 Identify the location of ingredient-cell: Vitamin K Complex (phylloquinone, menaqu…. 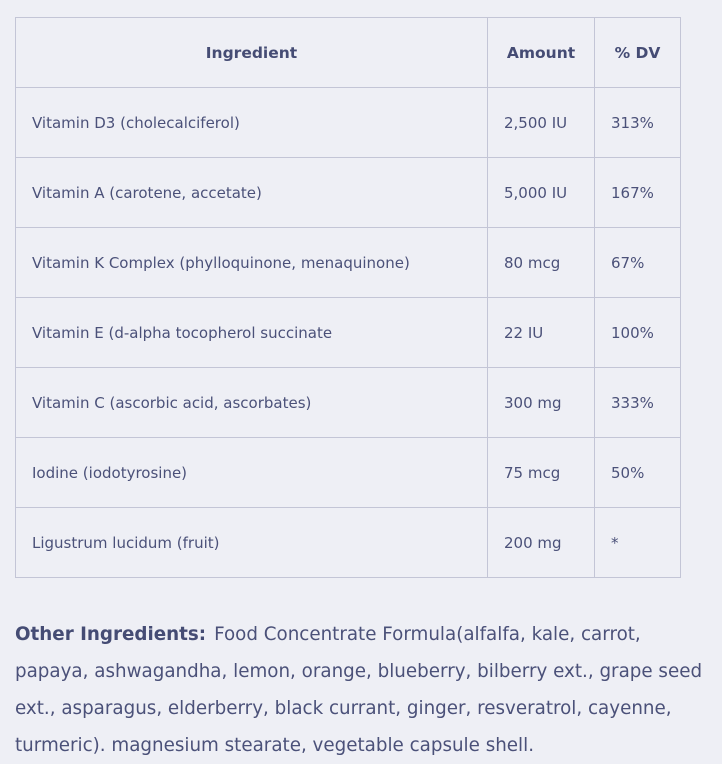
(251, 262).